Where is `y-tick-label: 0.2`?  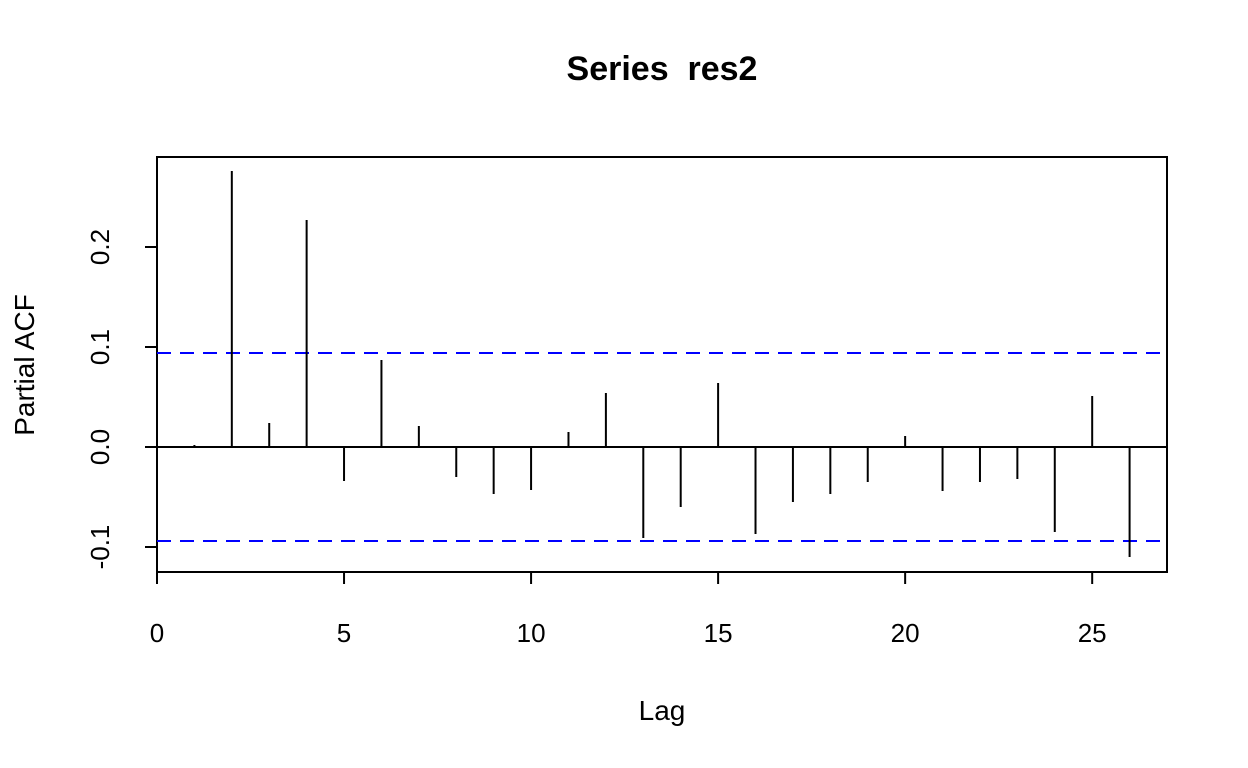 y-tick-label: 0.2 is located at coordinates (100, 247).